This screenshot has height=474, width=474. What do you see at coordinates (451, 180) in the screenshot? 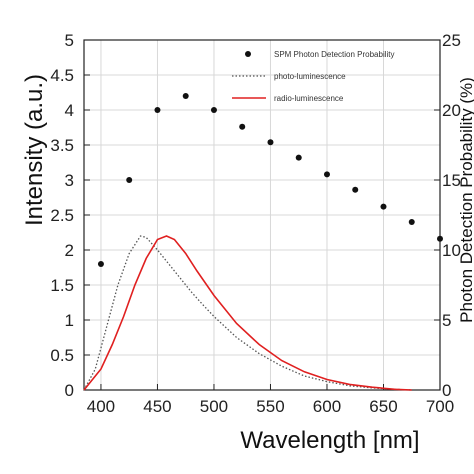
I see `y2-tick-label-3: 15` at bounding box center [451, 180].